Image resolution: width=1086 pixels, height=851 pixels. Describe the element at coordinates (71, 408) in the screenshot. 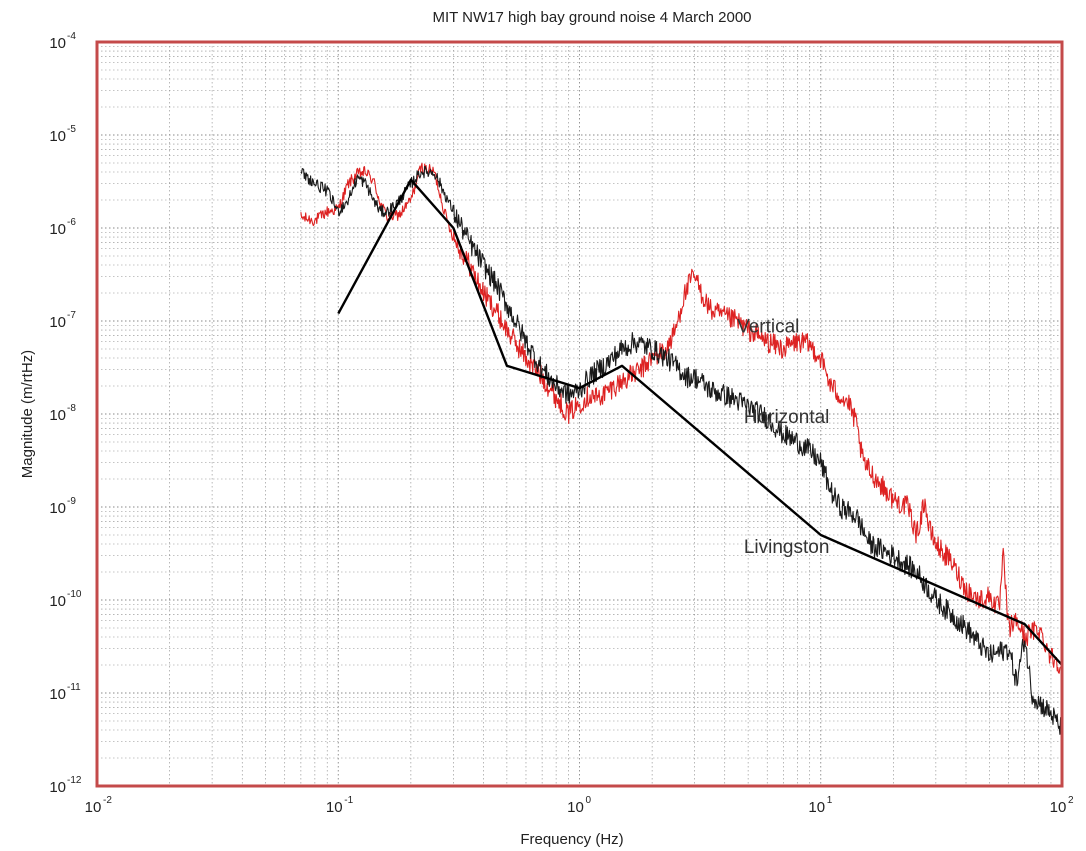

I see `y-tick-exponent: -8` at that location.